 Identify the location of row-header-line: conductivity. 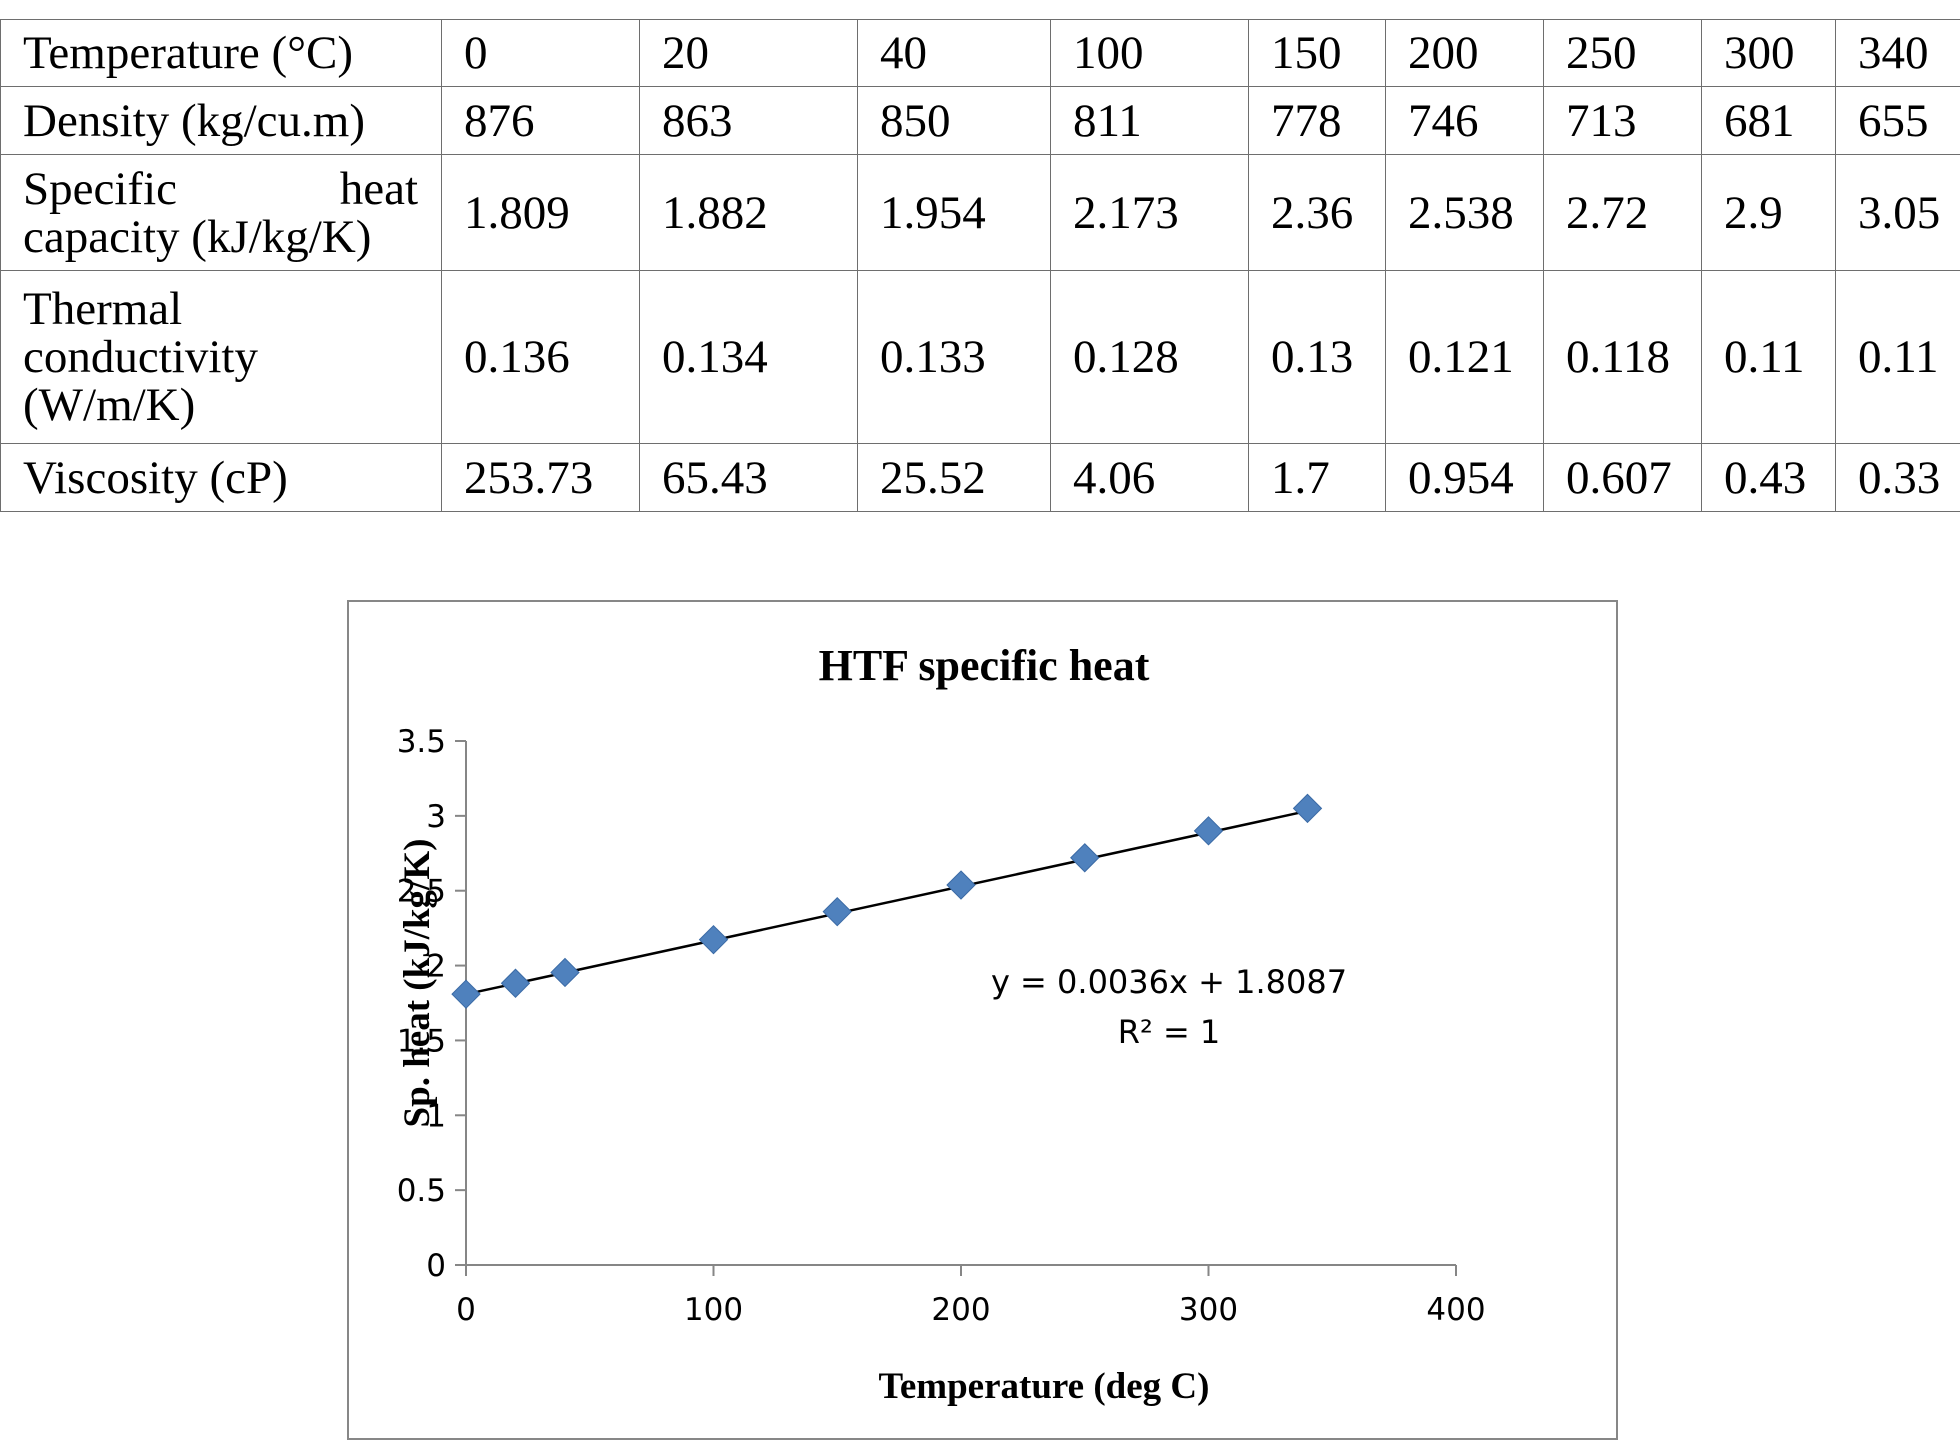
(232, 357).